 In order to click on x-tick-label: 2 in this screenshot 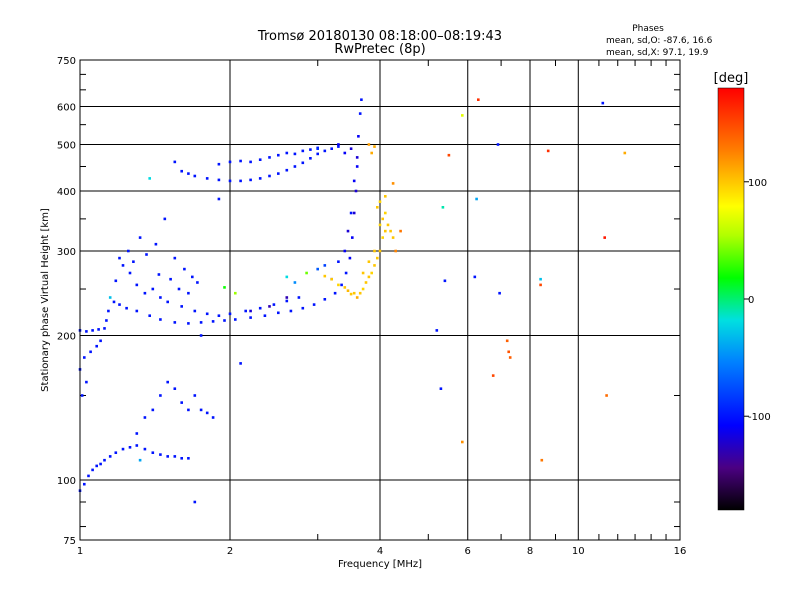, I will do `click(230, 551)`.